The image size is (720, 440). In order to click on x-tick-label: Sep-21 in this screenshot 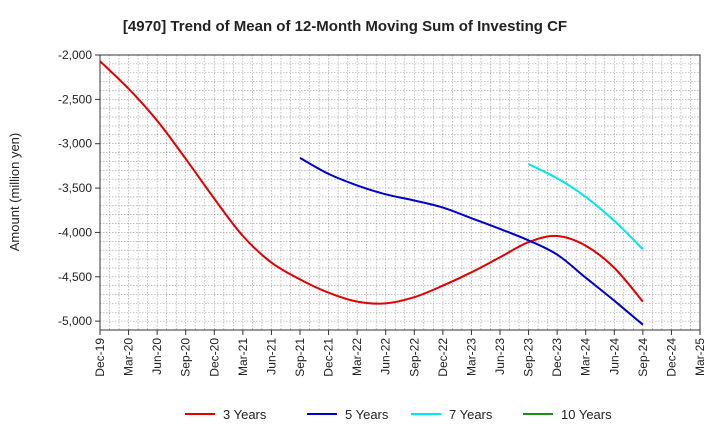, I will do `click(300, 357)`.